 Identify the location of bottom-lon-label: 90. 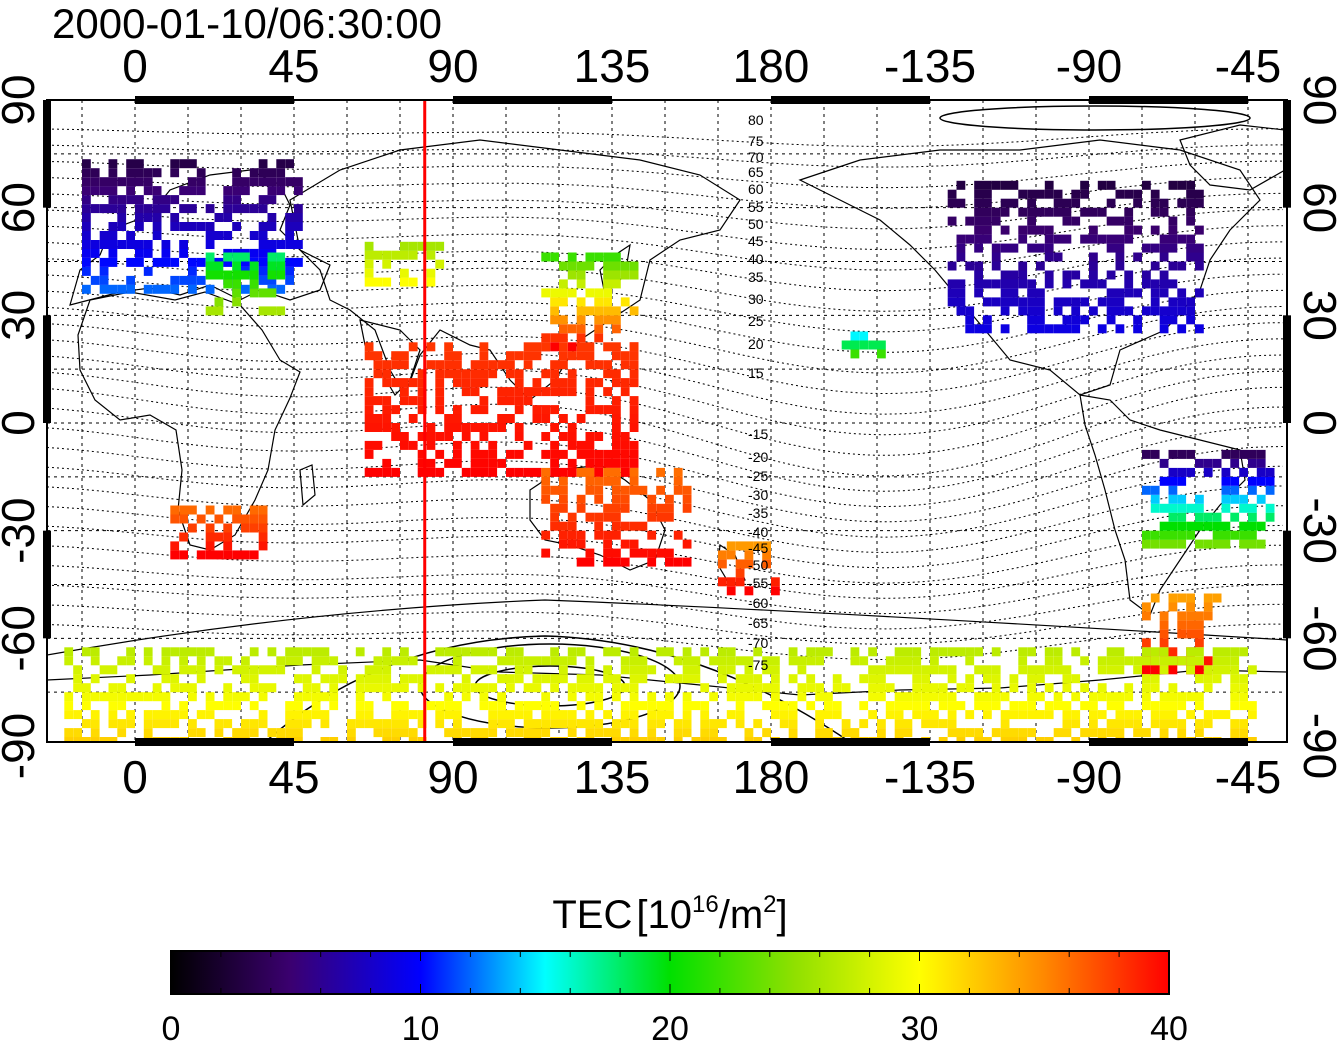
(452, 777).